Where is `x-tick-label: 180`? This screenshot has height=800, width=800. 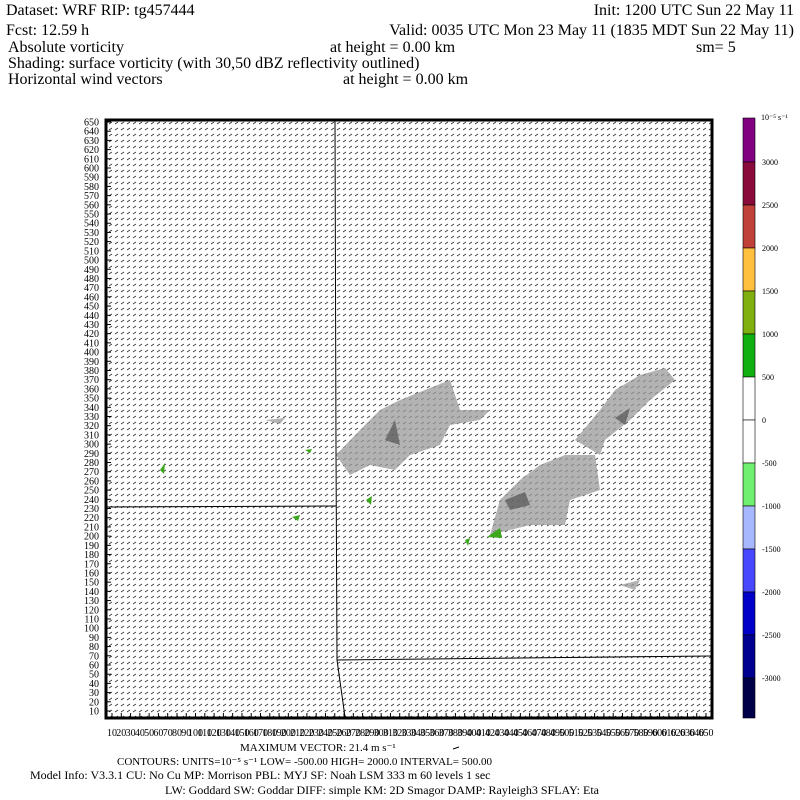
x-tick-label: 180 is located at coordinates (269, 733).